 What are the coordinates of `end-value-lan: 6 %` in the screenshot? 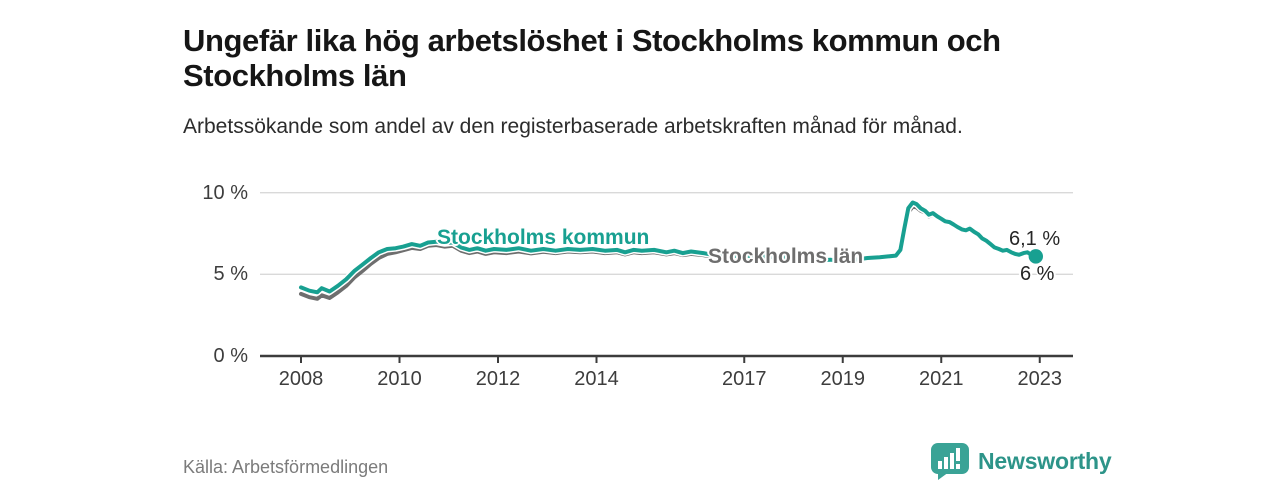 It's located at (1037, 274).